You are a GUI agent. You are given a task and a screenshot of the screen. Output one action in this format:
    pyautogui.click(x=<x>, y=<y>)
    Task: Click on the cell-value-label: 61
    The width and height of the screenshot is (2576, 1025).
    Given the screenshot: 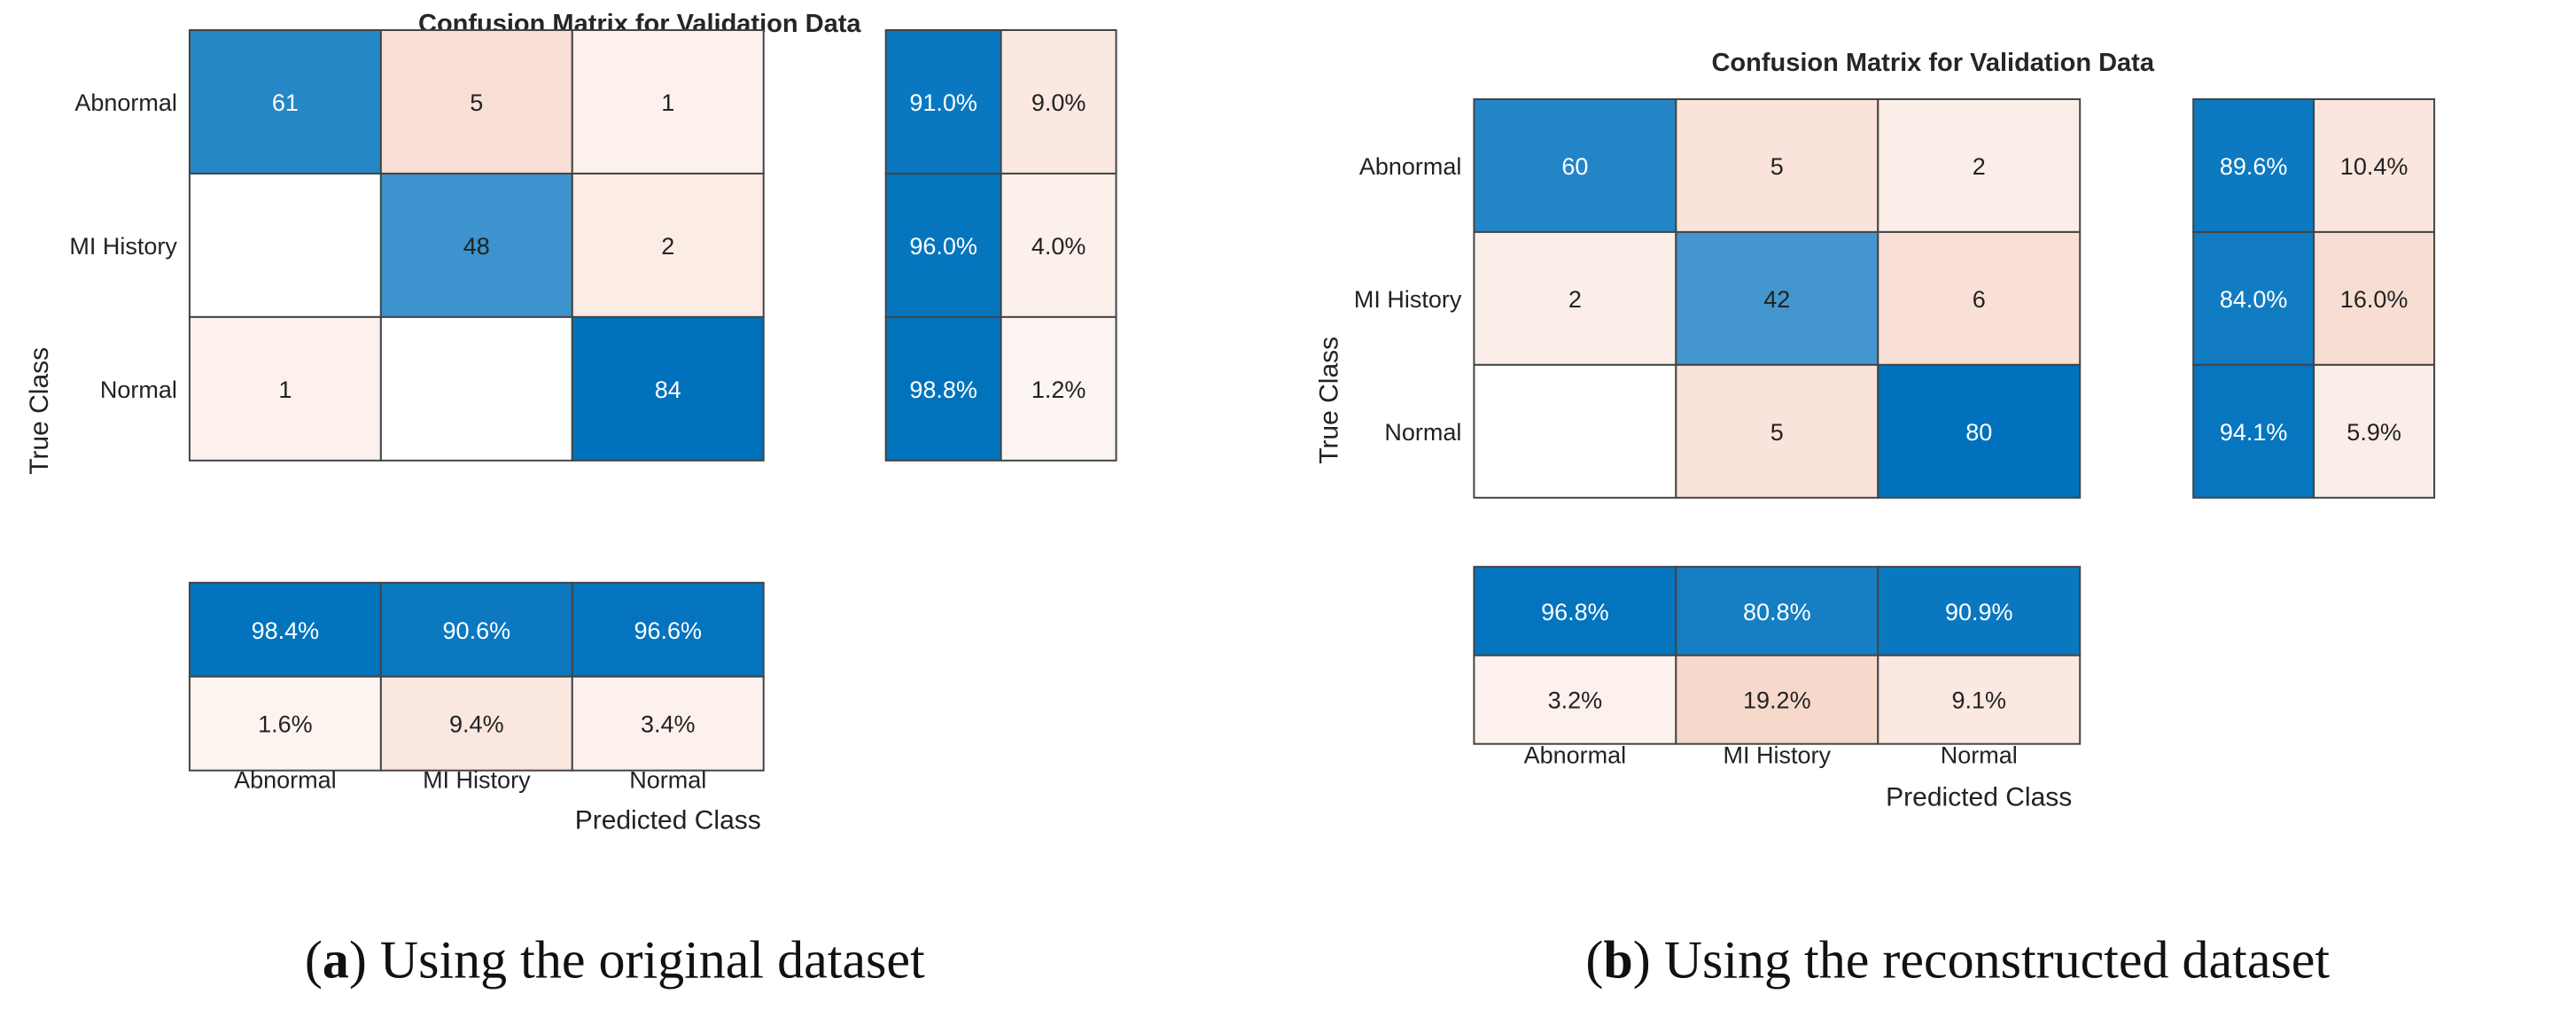 What is the action you would take?
    pyautogui.click(x=285, y=102)
    